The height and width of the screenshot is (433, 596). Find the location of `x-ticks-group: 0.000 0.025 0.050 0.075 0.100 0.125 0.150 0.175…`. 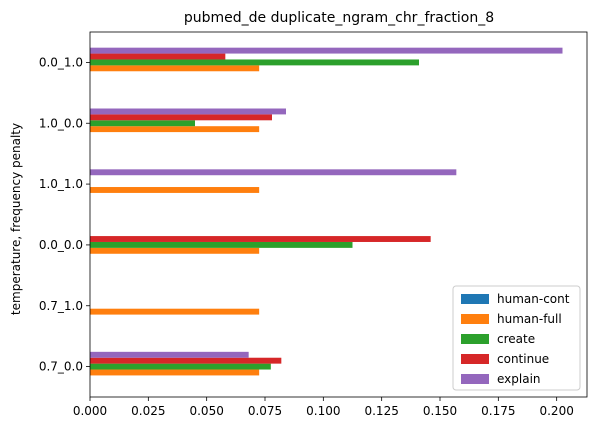

x-ticks-group: 0.000 0.025 0.050 0.075 0.100 0.125 0.150 0.175… is located at coordinates (323, 407).